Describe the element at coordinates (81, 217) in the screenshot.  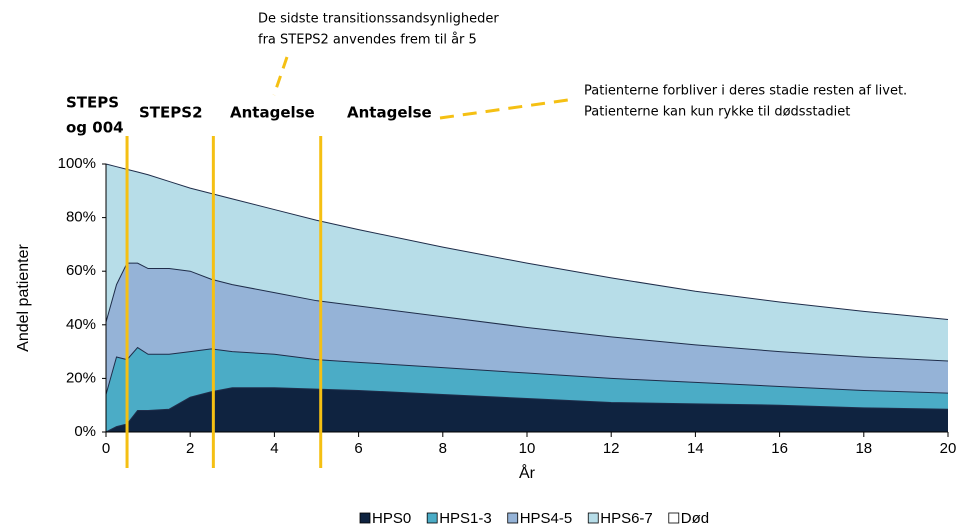
I see `y-tick-label: 80%` at that location.